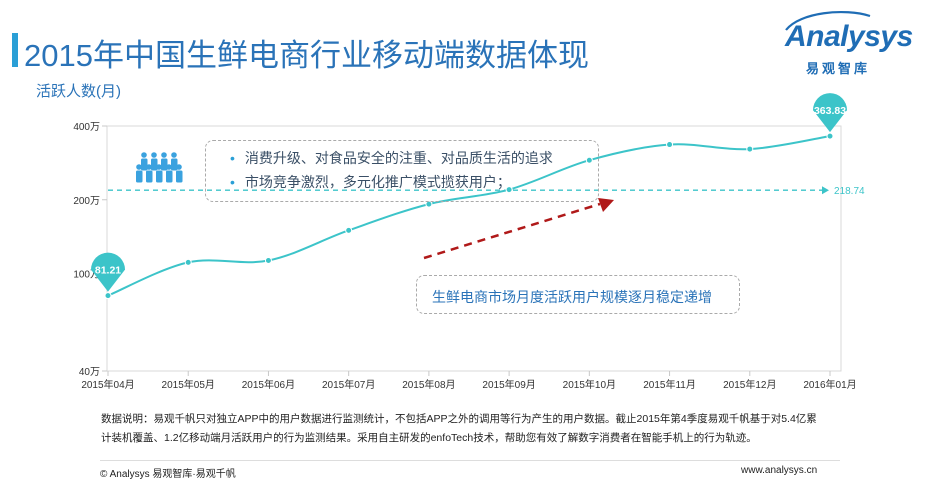 Image resolution: width=941 pixels, height=501 pixels. What do you see at coordinates (86, 201) in the screenshot?
I see `y-tick-label: 200万` at bounding box center [86, 201].